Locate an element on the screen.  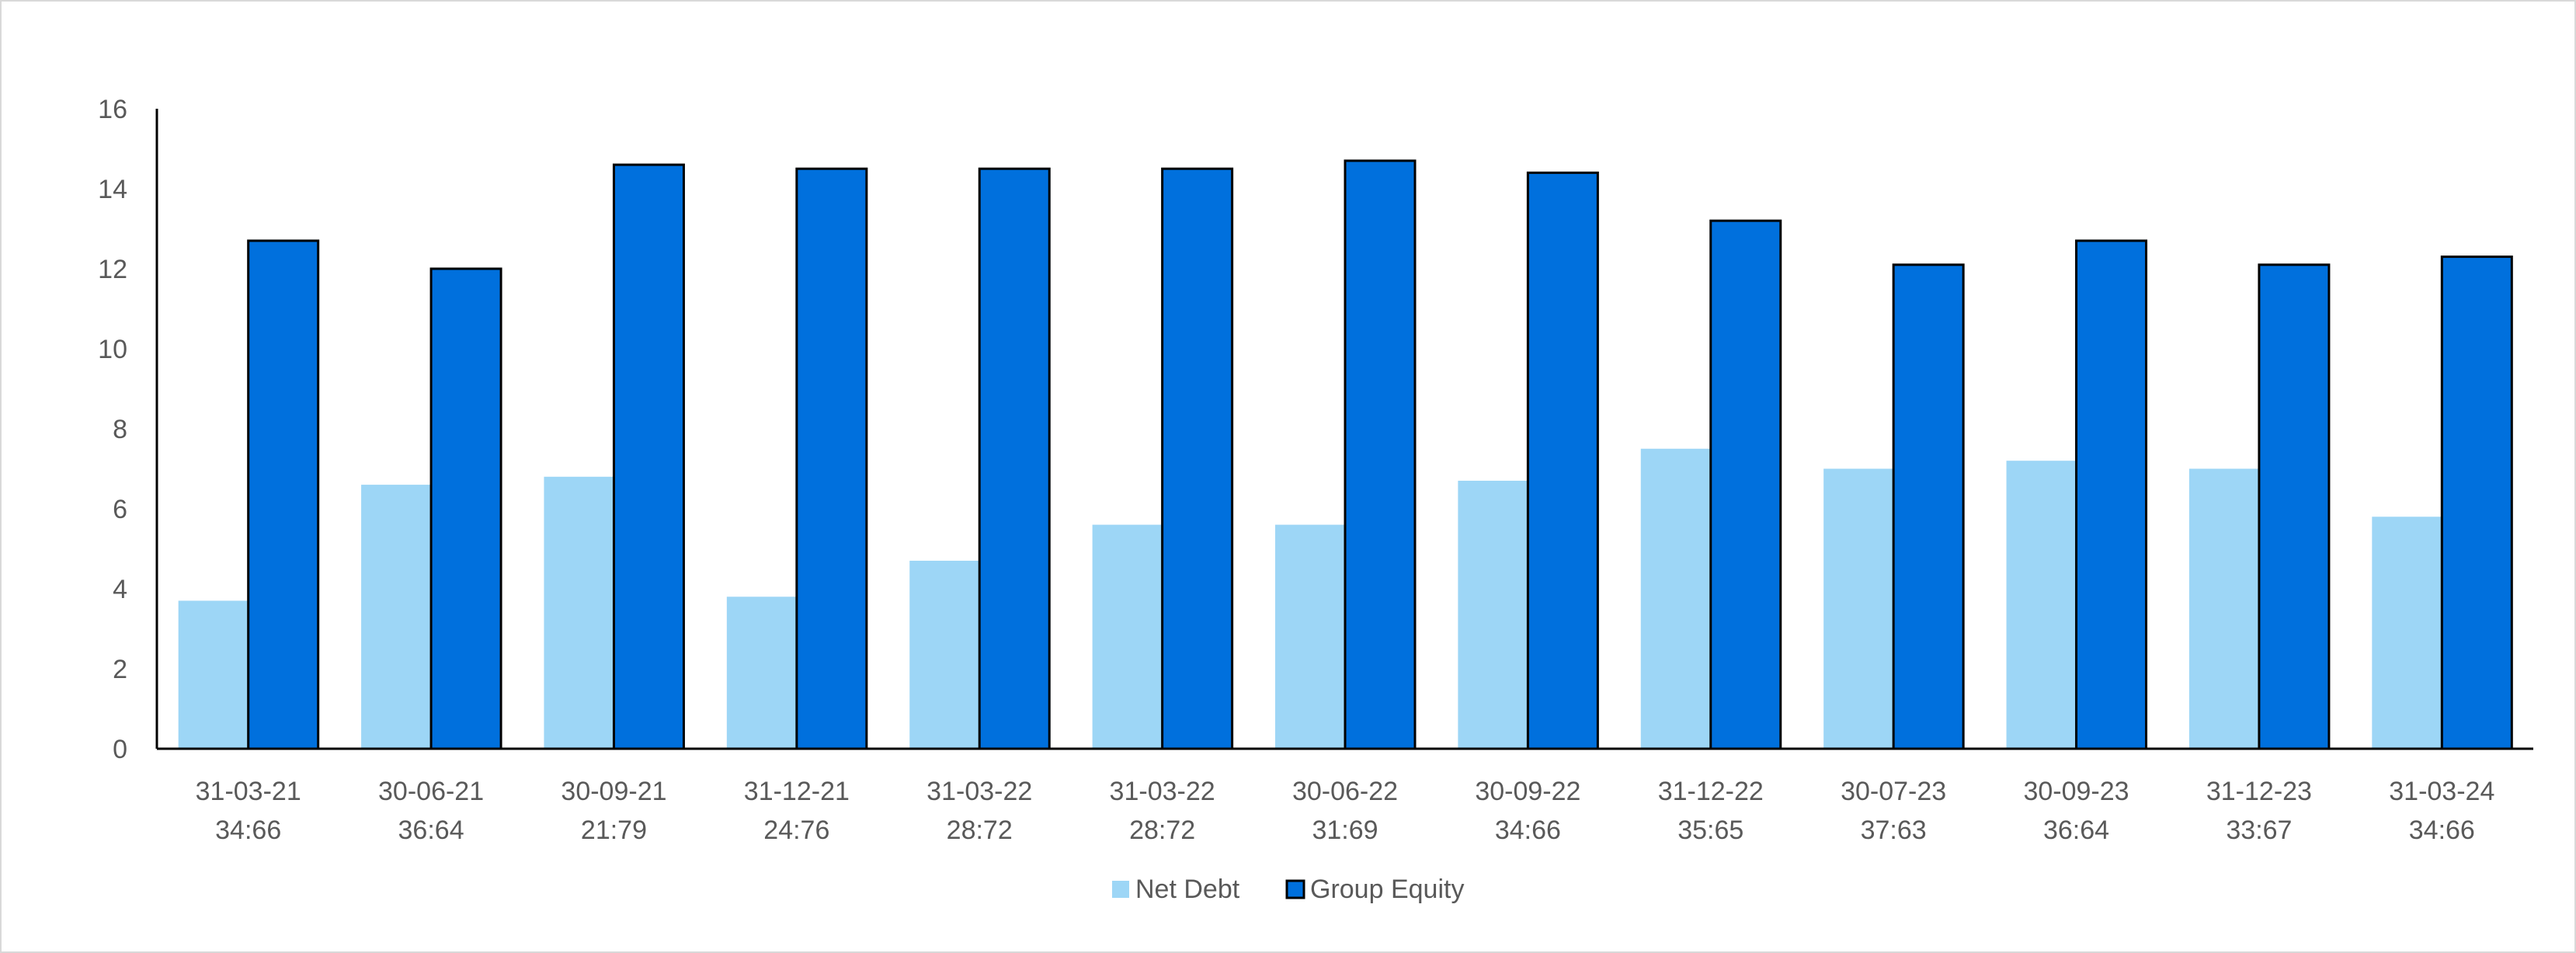
y-tick-label-8: 8 is located at coordinates (120, 429).